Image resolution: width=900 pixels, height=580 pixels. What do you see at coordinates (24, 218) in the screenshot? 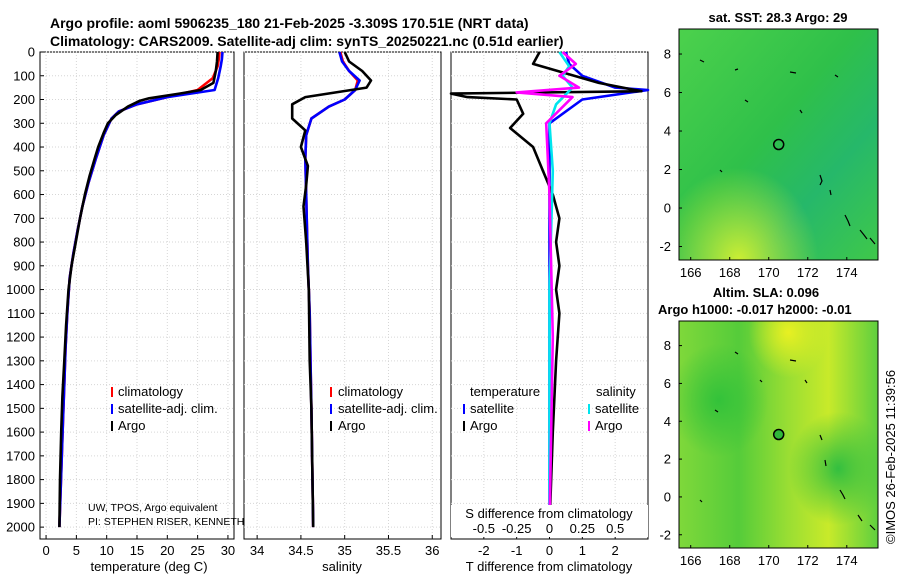
I see `y-tick-label: 700` at bounding box center [24, 218].